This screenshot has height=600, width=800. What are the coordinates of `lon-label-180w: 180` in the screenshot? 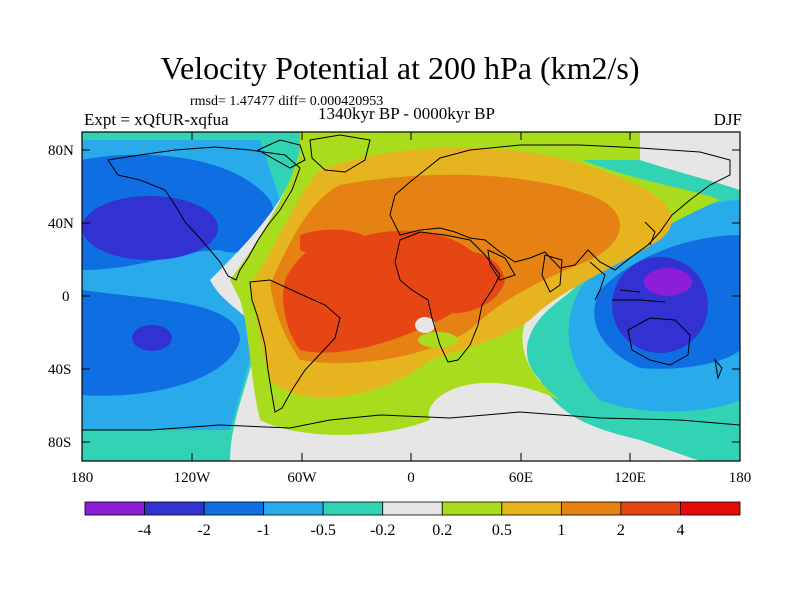 It's located at (82, 478).